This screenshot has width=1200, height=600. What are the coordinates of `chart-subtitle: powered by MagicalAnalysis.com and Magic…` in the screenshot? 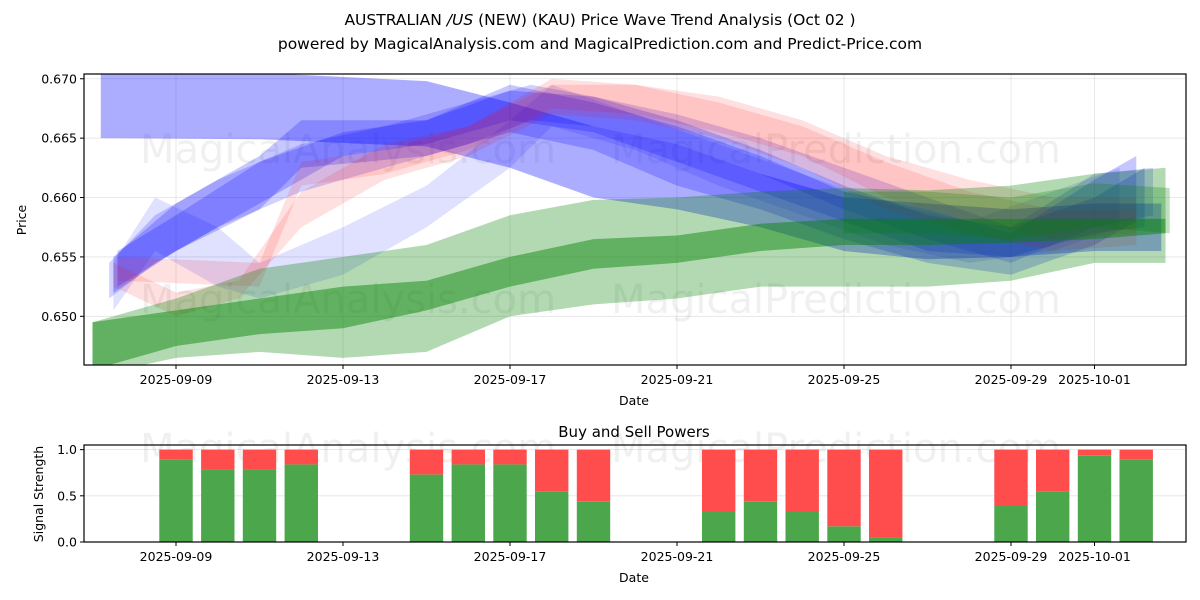 It's located at (600, 44).